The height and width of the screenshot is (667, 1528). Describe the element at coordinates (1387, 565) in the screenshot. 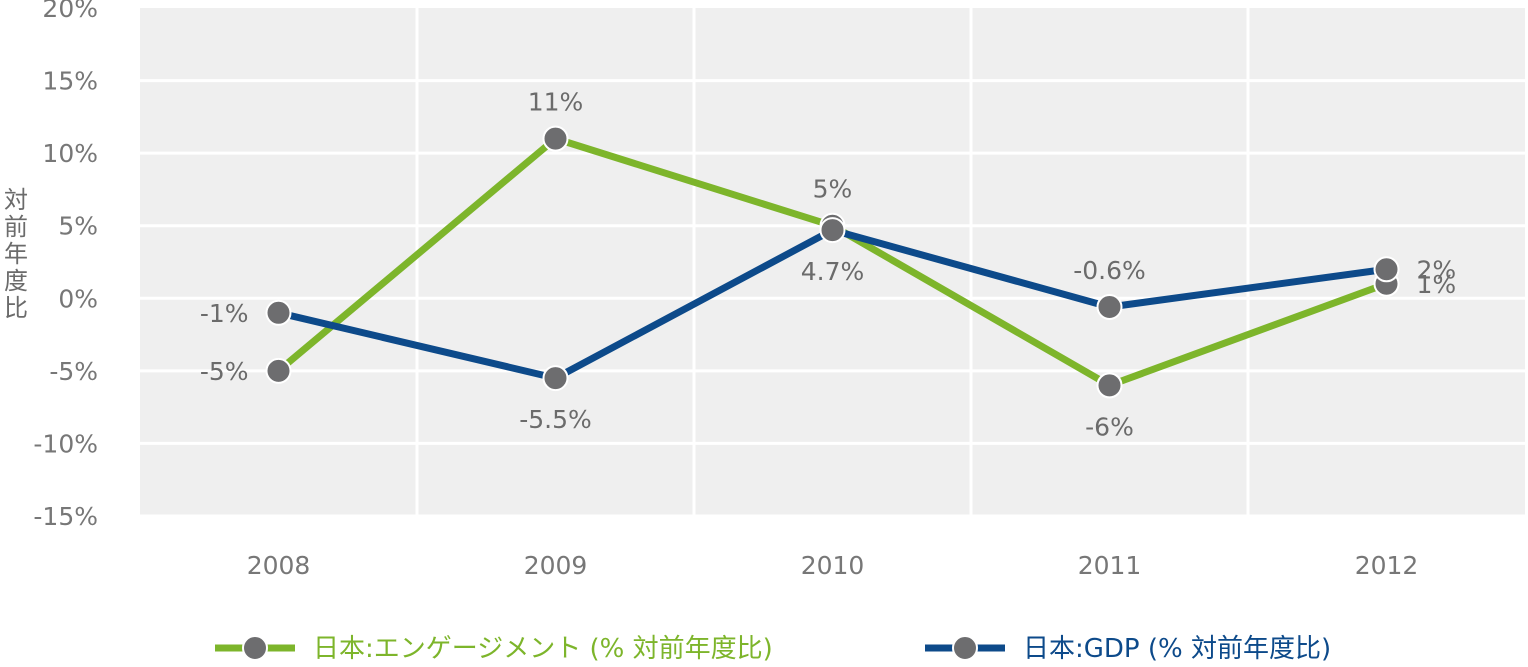

I see `x-tick-label: 2012` at that location.